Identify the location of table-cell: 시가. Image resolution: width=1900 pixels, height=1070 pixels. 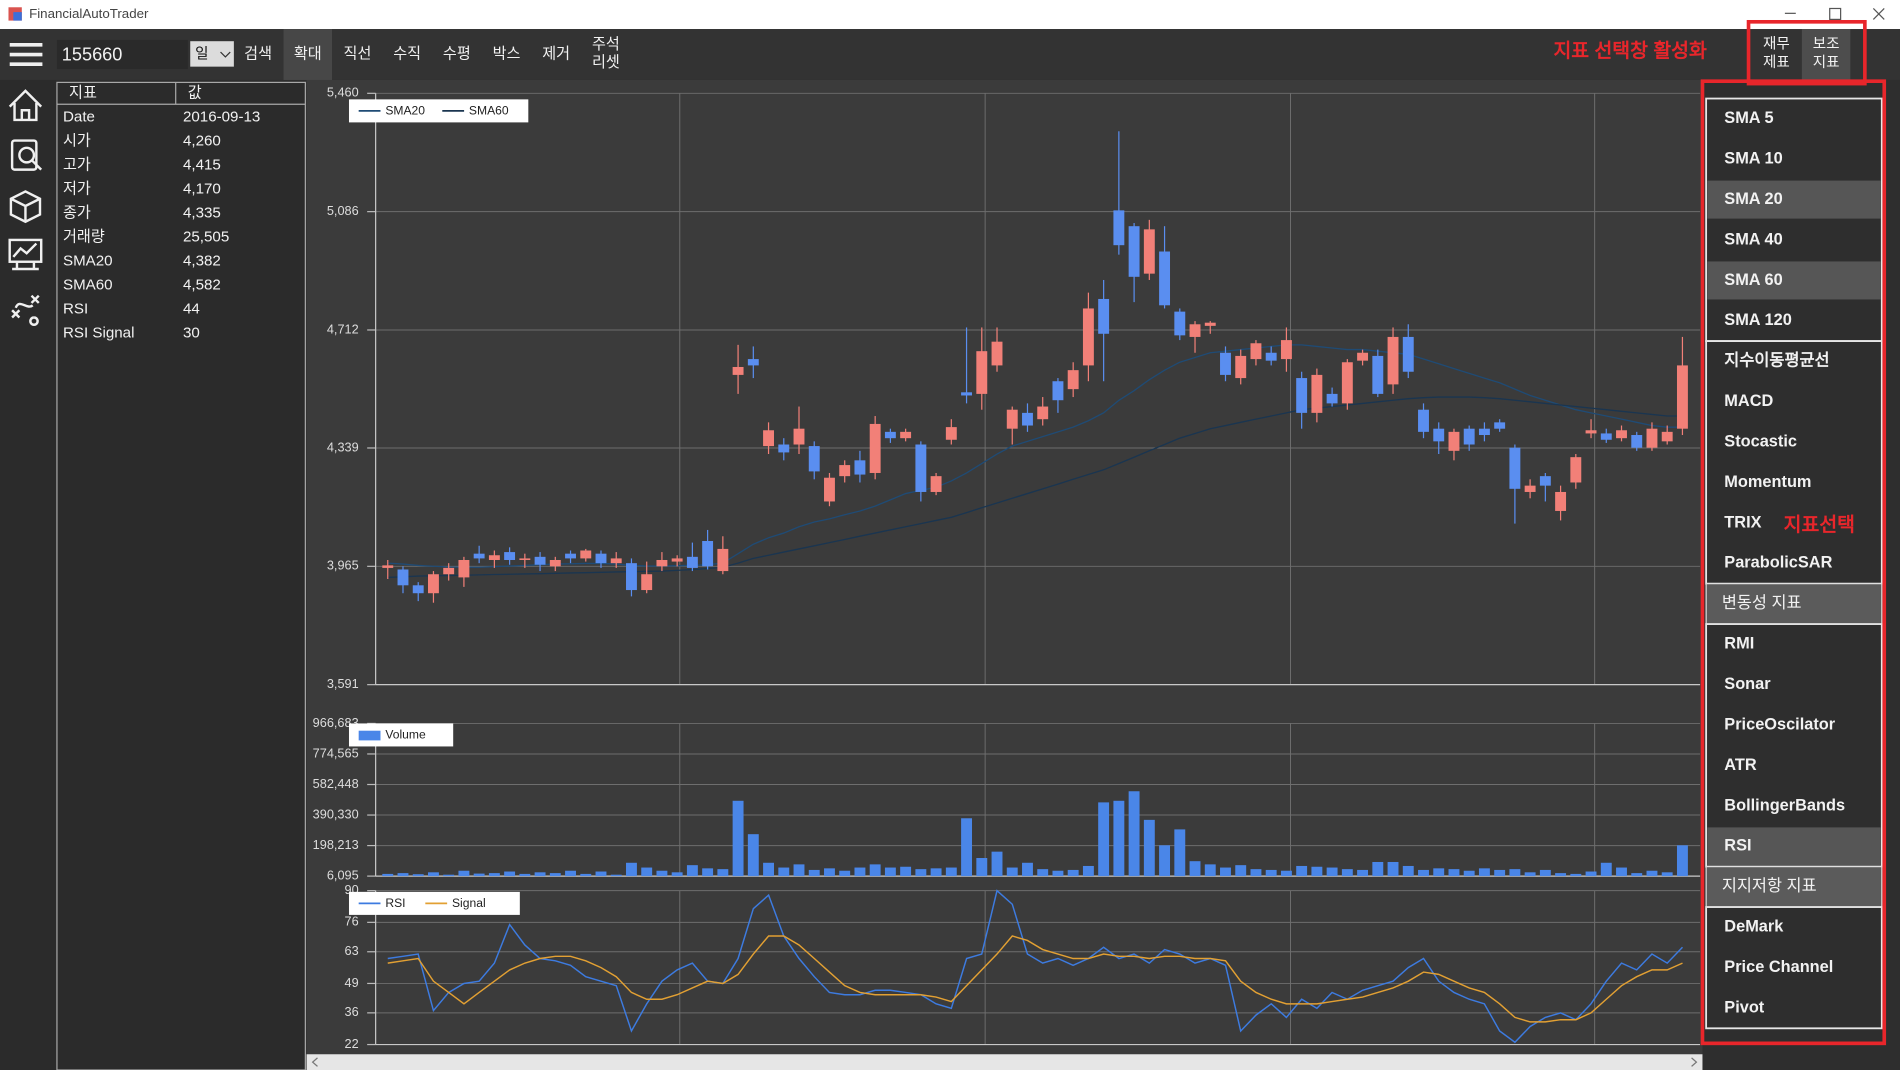
(77, 141).